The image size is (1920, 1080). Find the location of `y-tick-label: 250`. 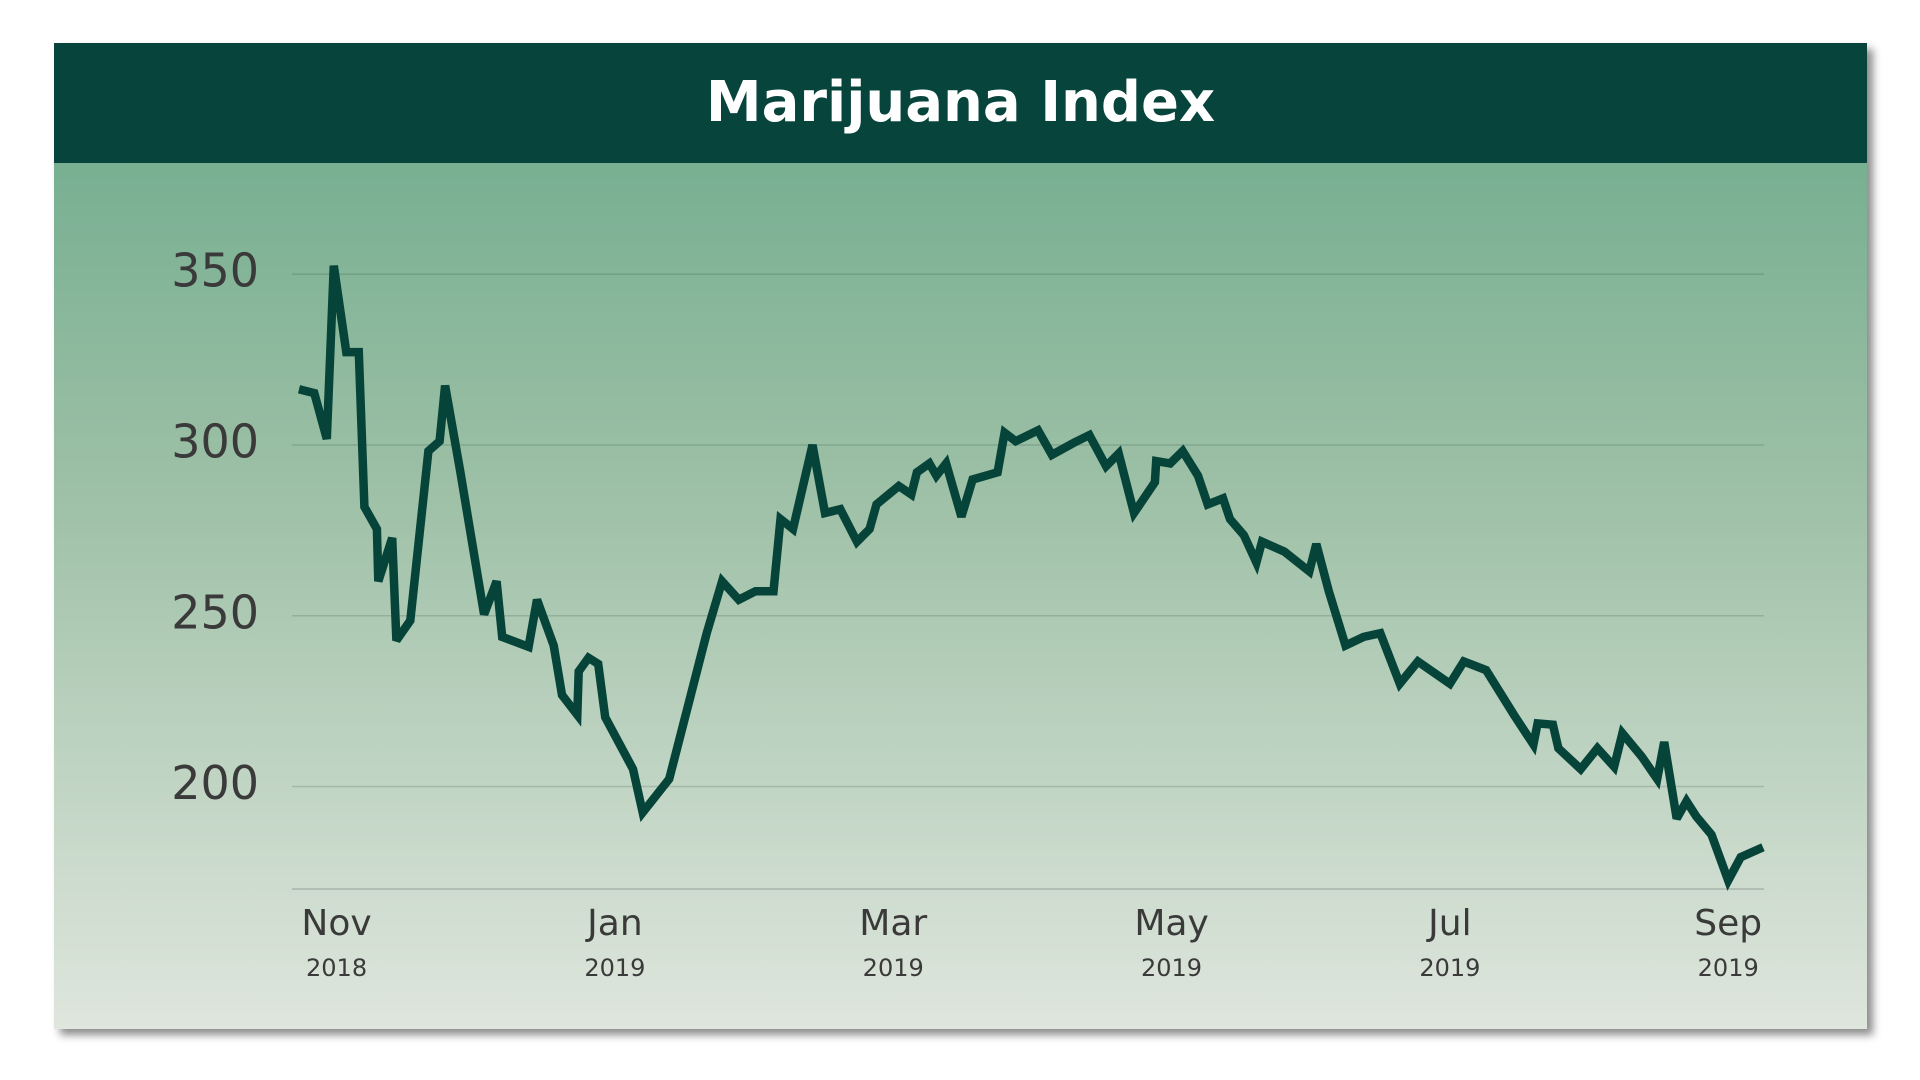

y-tick-label: 250 is located at coordinates (215, 612).